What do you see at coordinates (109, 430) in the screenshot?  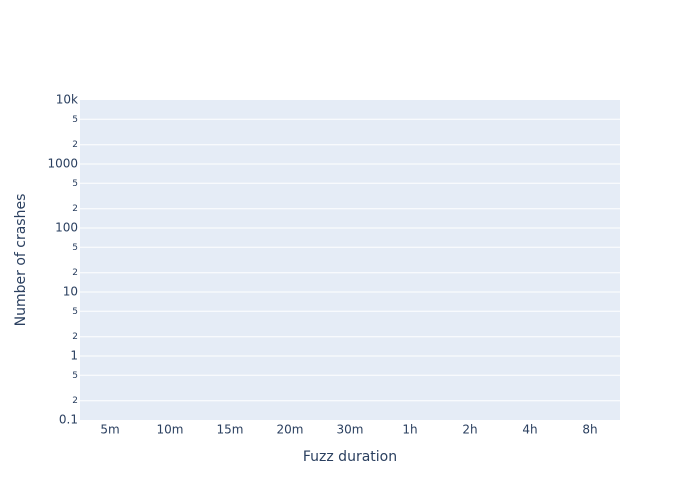 I see `x-tick-label: 5m` at bounding box center [109, 430].